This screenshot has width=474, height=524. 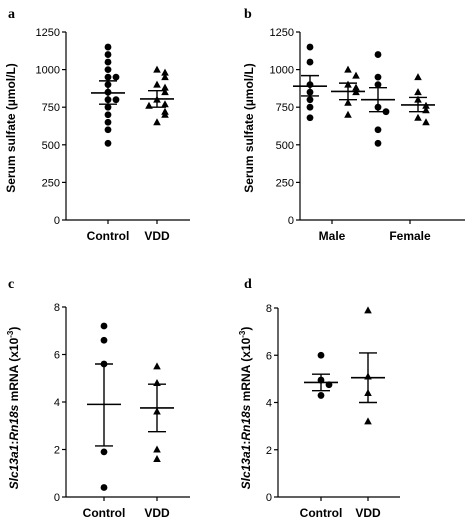 What do you see at coordinates (248, 14) in the screenshot?
I see `panel-letter-b: b` at bounding box center [248, 14].